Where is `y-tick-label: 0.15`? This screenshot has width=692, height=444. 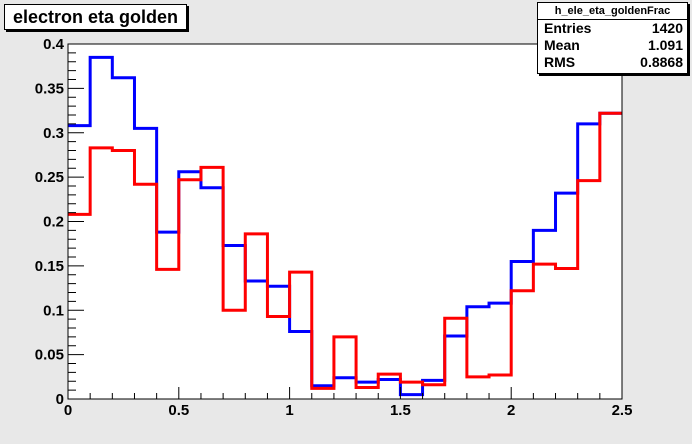
y-tick-label: 0.15 is located at coordinates (49, 266).